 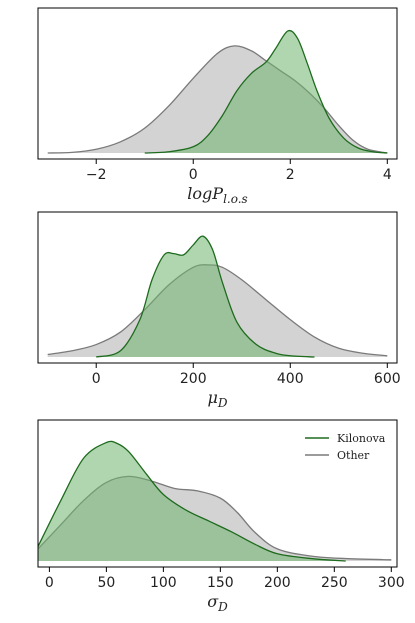 I want to click on x-tick-label: 4, so click(x=387, y=175).